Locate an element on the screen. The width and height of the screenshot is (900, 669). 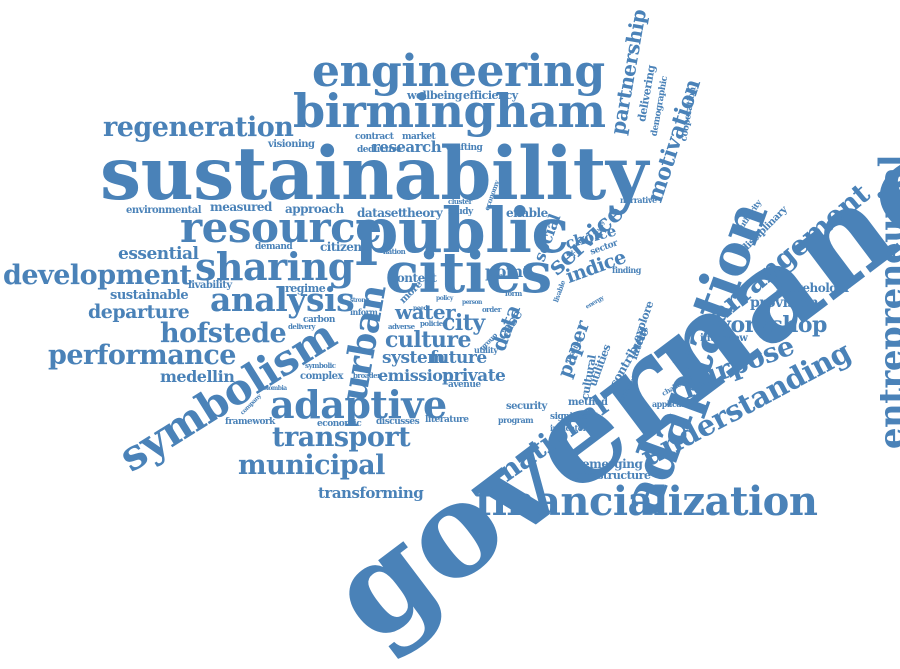
word-private: private is located at coordinates (474, 376).